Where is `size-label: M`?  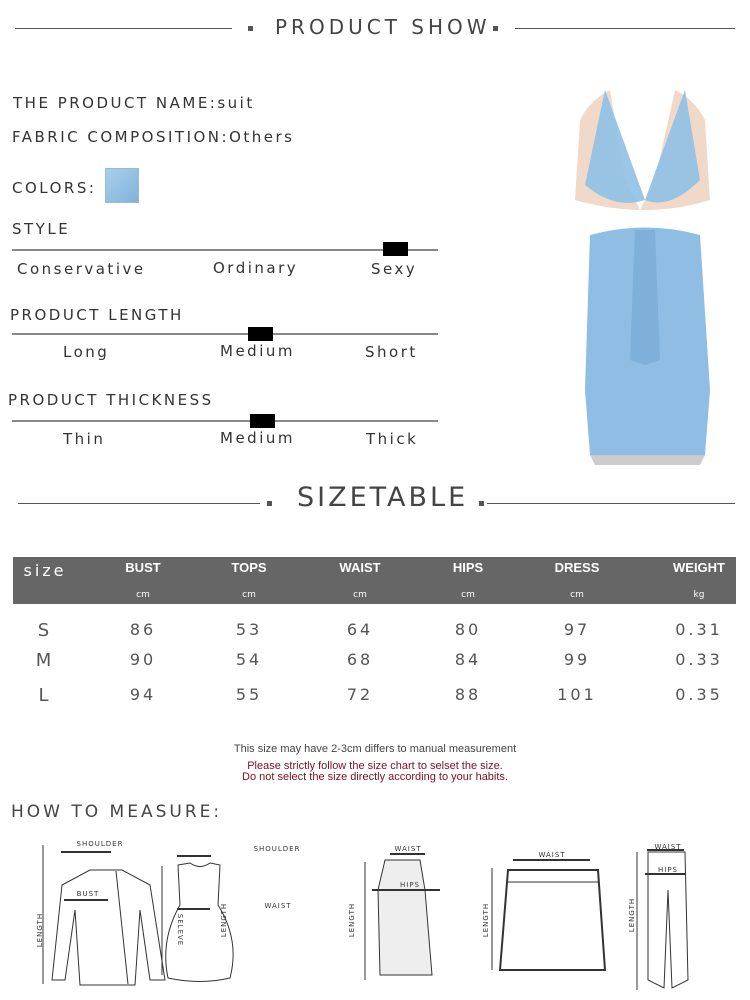
size-label: M is located at coordinates (45, 660).